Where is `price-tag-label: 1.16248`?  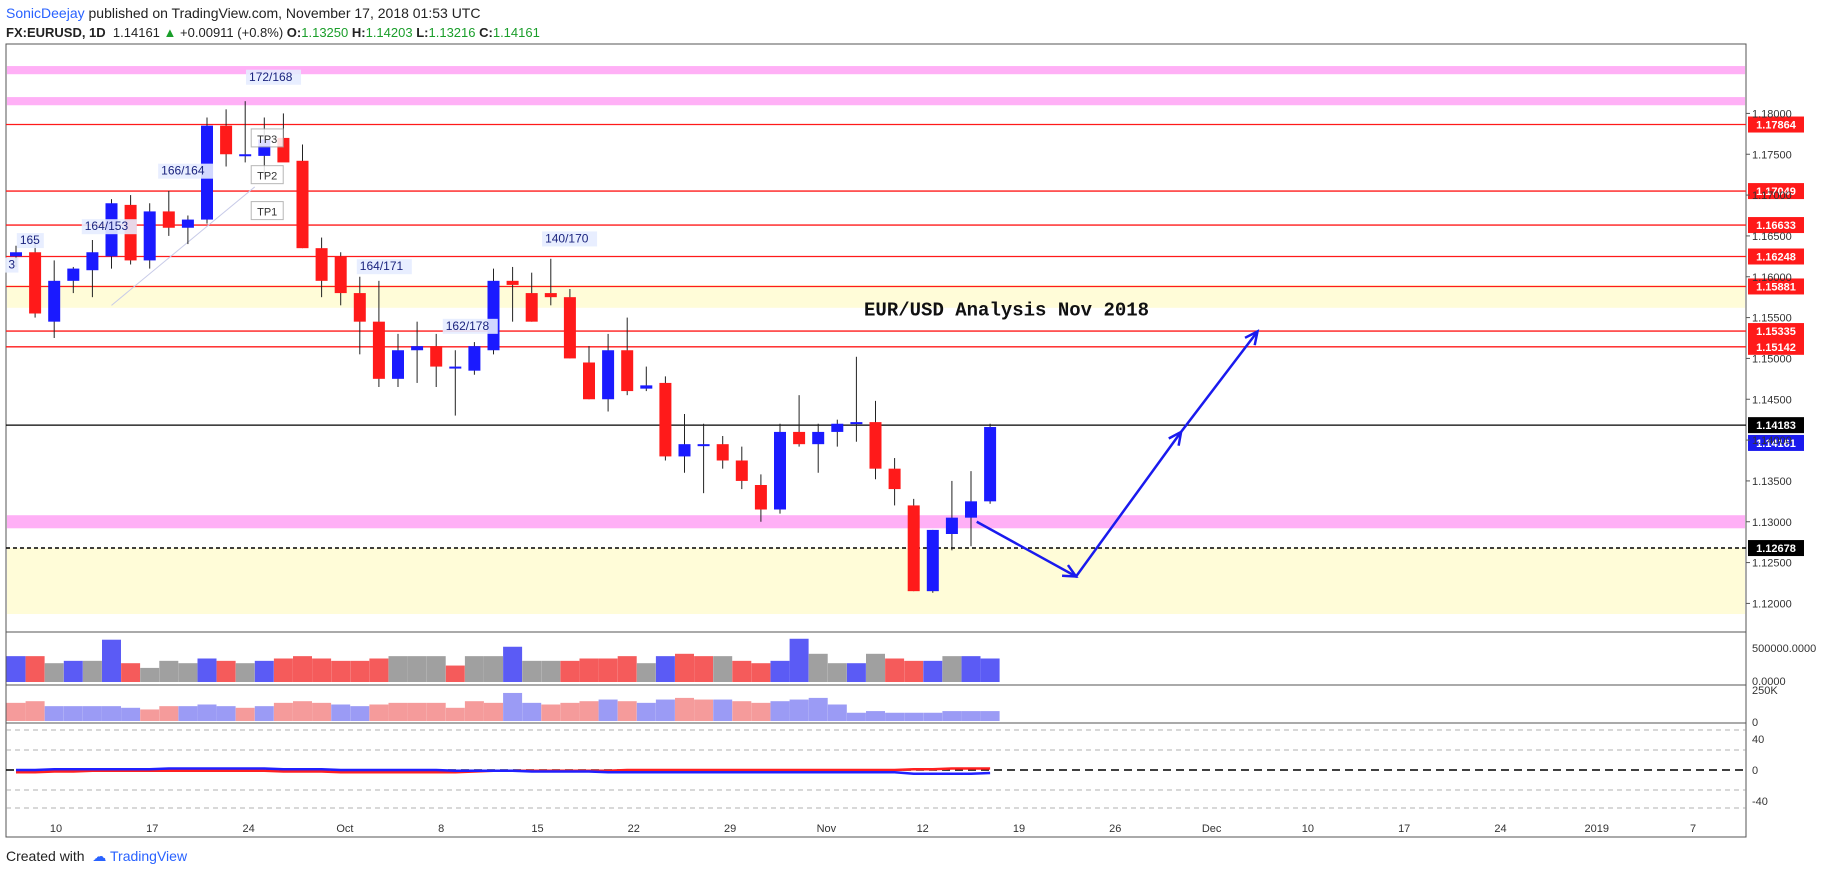 price-tag-label: 1.16248 is located at coordinates (1776, 257).